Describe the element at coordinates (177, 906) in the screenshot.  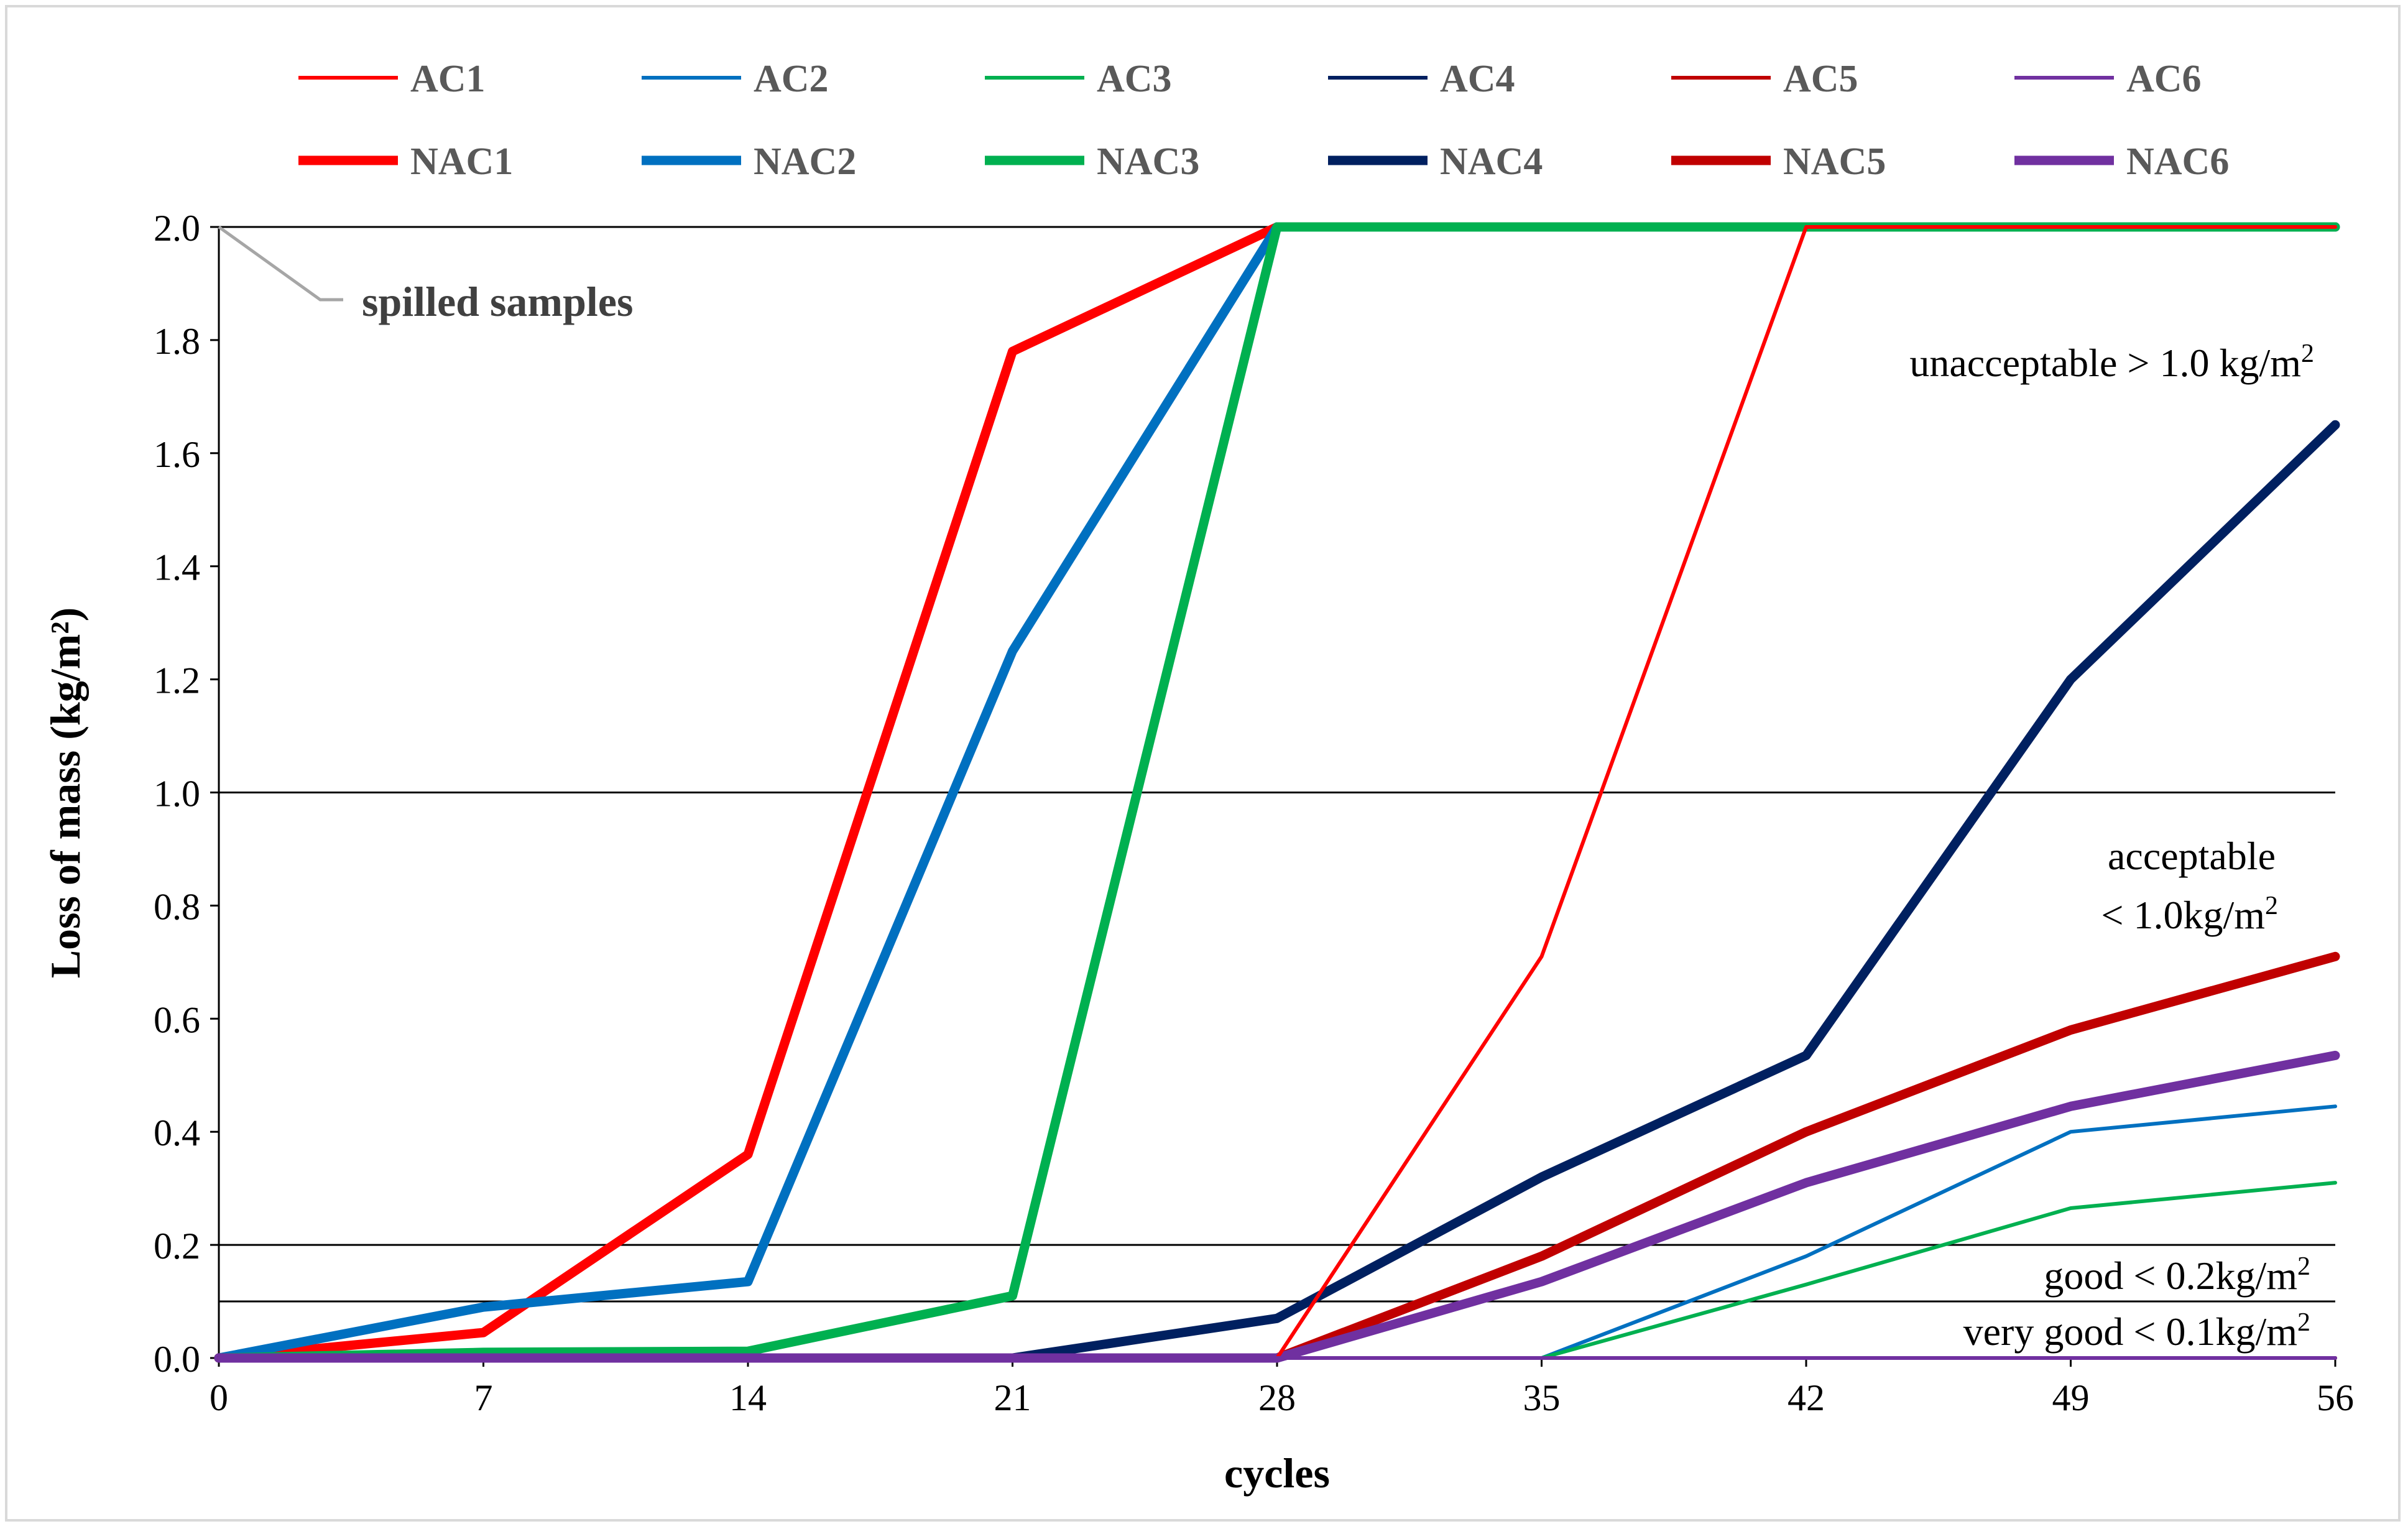
I see `y-tick-label-4: 0.8` at that location.